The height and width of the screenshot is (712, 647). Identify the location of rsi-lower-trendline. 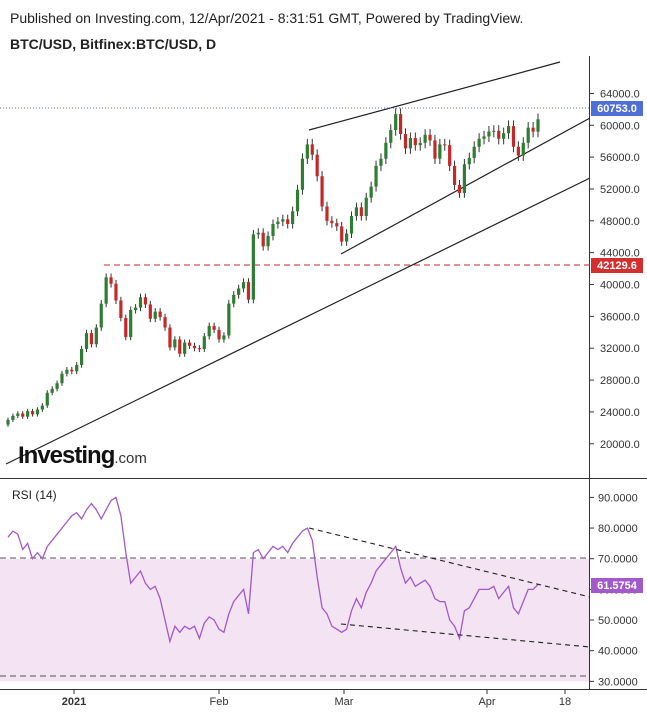
(465, 635).